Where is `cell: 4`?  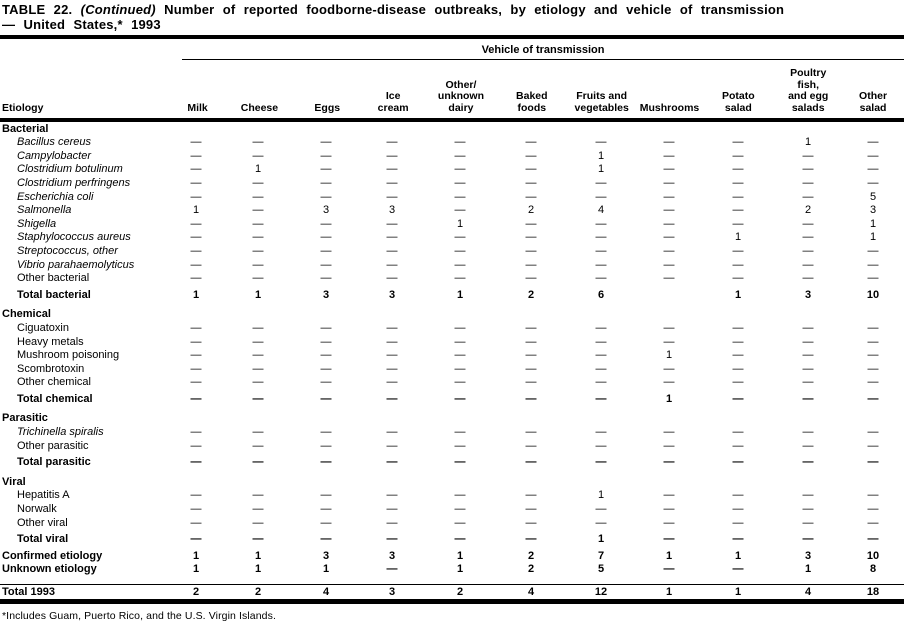 cell: 4 is located at coordinates (808, 592).